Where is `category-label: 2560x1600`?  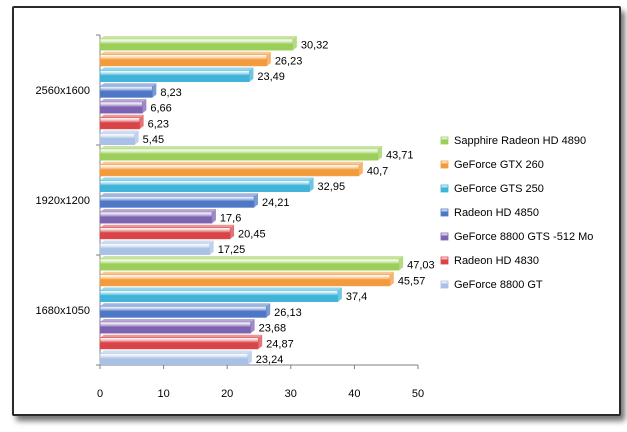 category-label: 2560x1600 is located at coordinates (63, 91).